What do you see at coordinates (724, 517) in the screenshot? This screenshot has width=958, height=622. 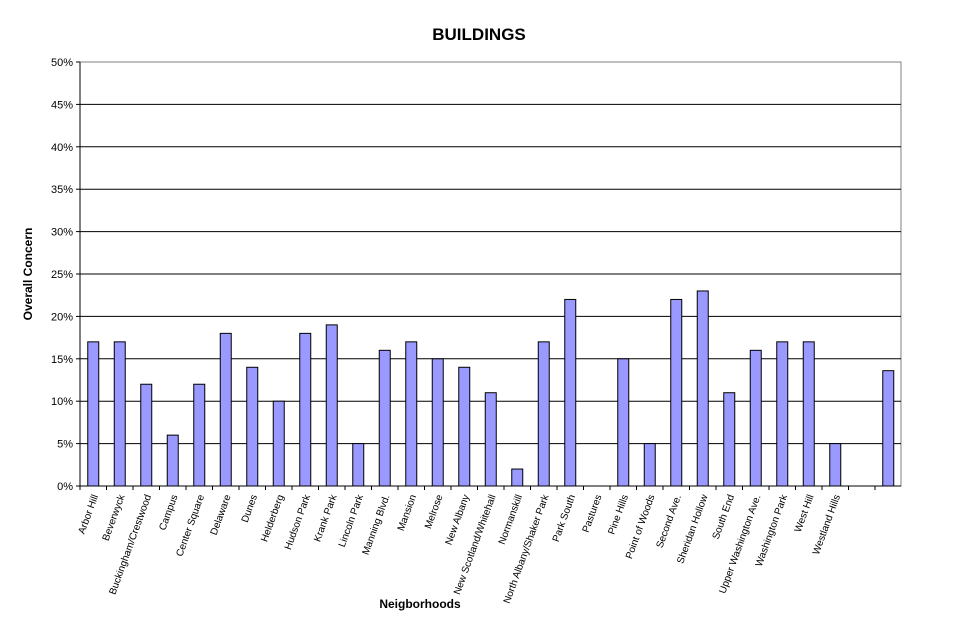 I see `x-tick-label: South End` at bounding box center [724, 517].